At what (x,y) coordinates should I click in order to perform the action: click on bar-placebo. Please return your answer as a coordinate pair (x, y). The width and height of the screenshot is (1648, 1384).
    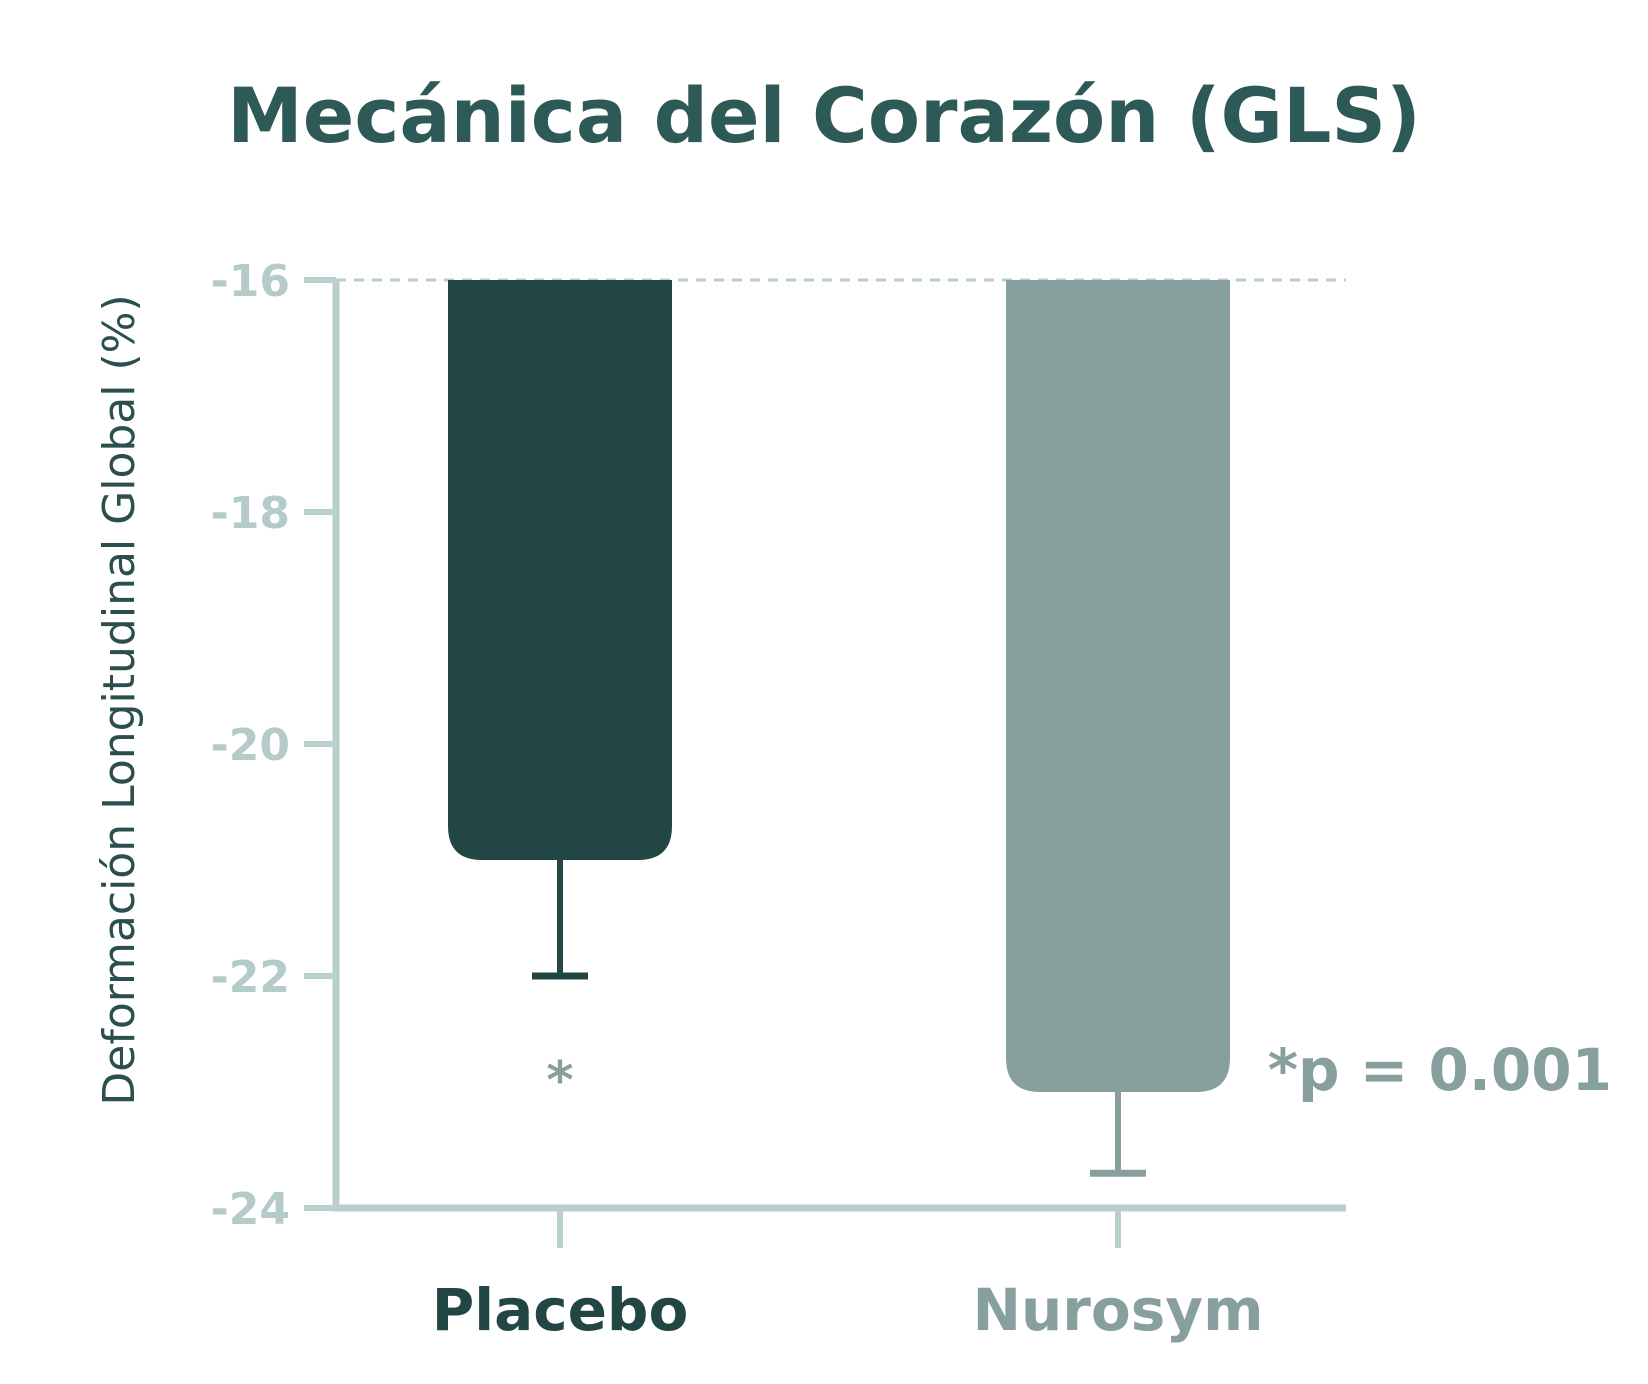
    Looking at the image, I should click on (560, 570).